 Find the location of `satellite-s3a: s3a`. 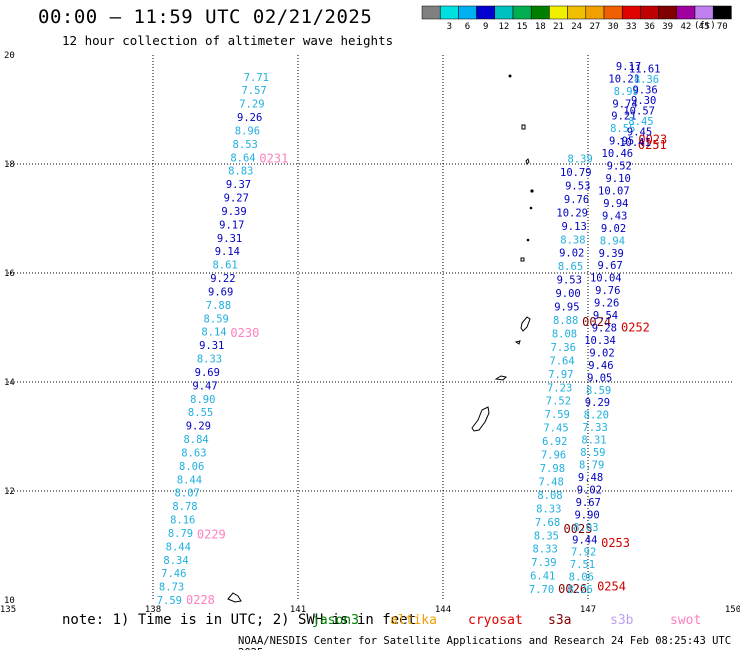

satellite-s3a: s3a is located at coordinates (560, 620).